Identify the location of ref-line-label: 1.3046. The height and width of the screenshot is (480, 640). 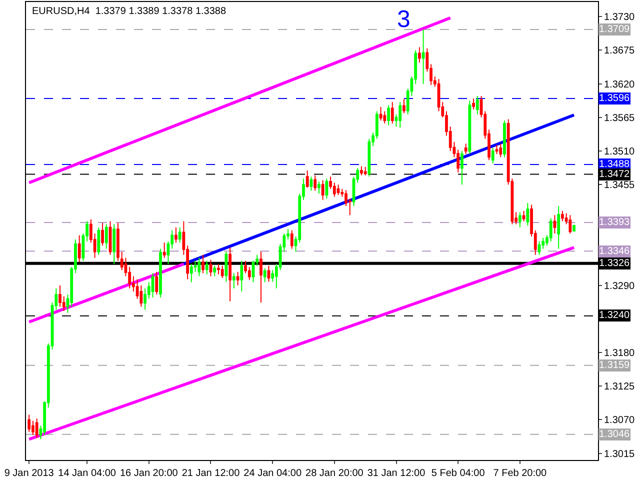
(614, 434).